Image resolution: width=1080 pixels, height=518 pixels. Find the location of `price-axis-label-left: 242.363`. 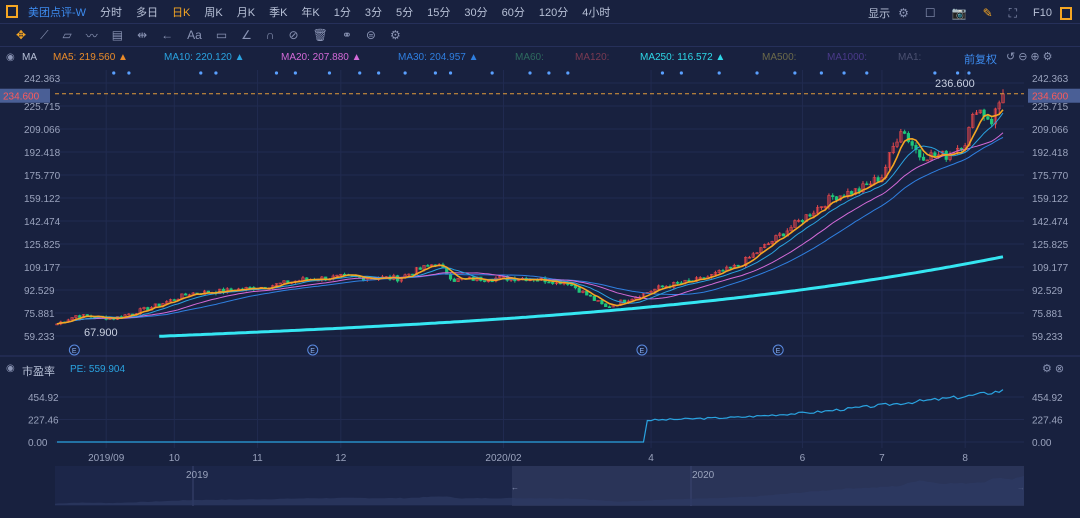

price-axis-label-left: 242.363 is located at coordinates (42, 79).